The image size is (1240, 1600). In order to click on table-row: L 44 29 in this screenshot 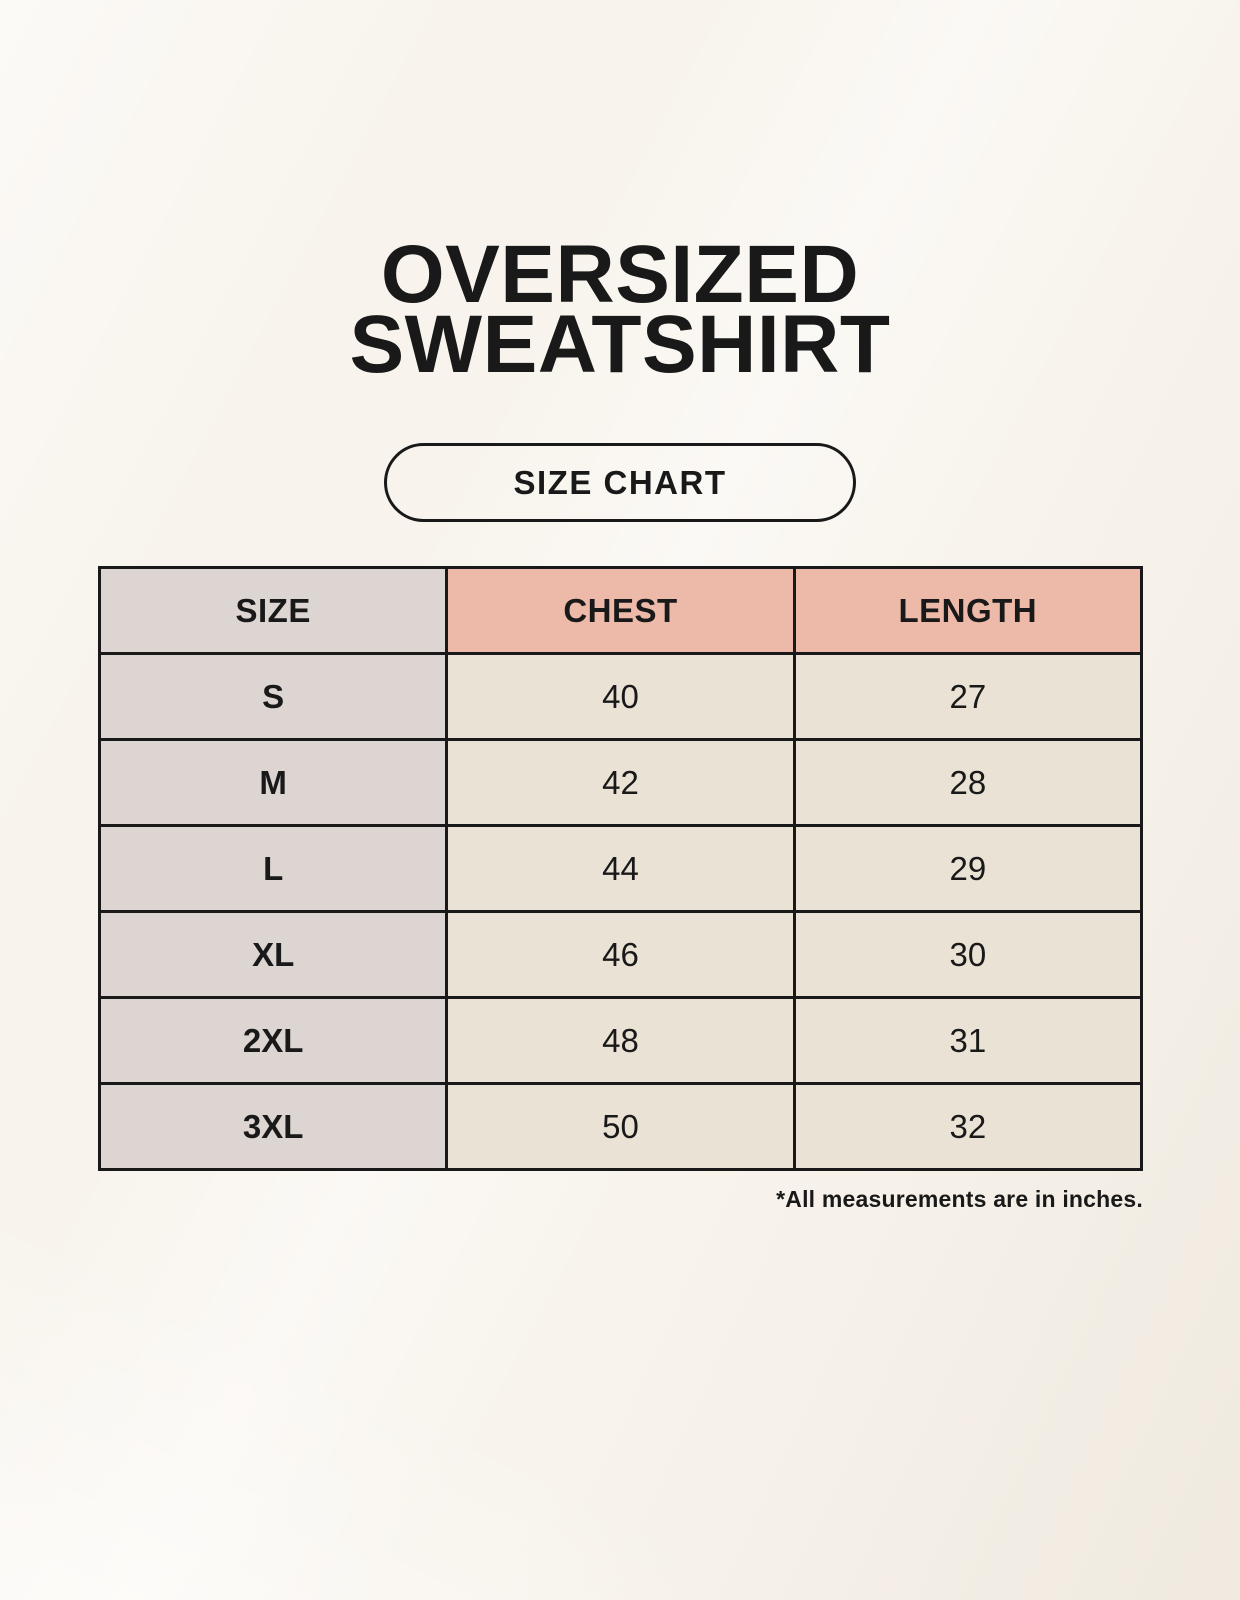, I will do `click(620, 868)`.